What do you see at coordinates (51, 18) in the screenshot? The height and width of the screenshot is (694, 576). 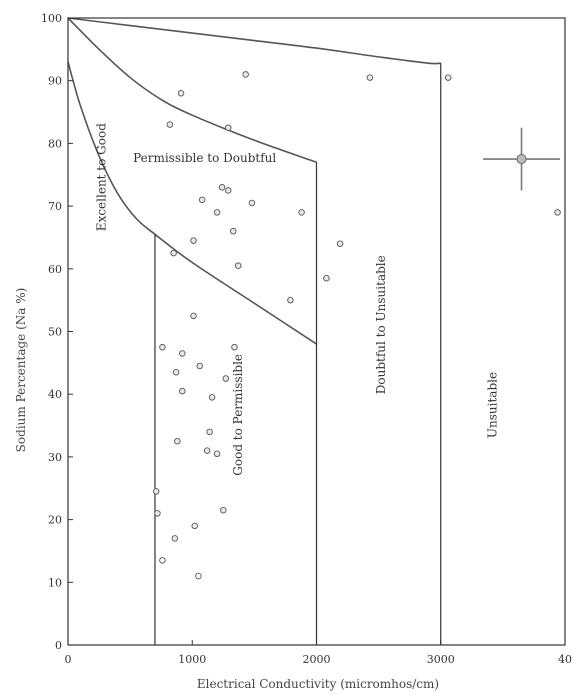 I see `y-tick-label: 100` at bounding box center [51, 18].